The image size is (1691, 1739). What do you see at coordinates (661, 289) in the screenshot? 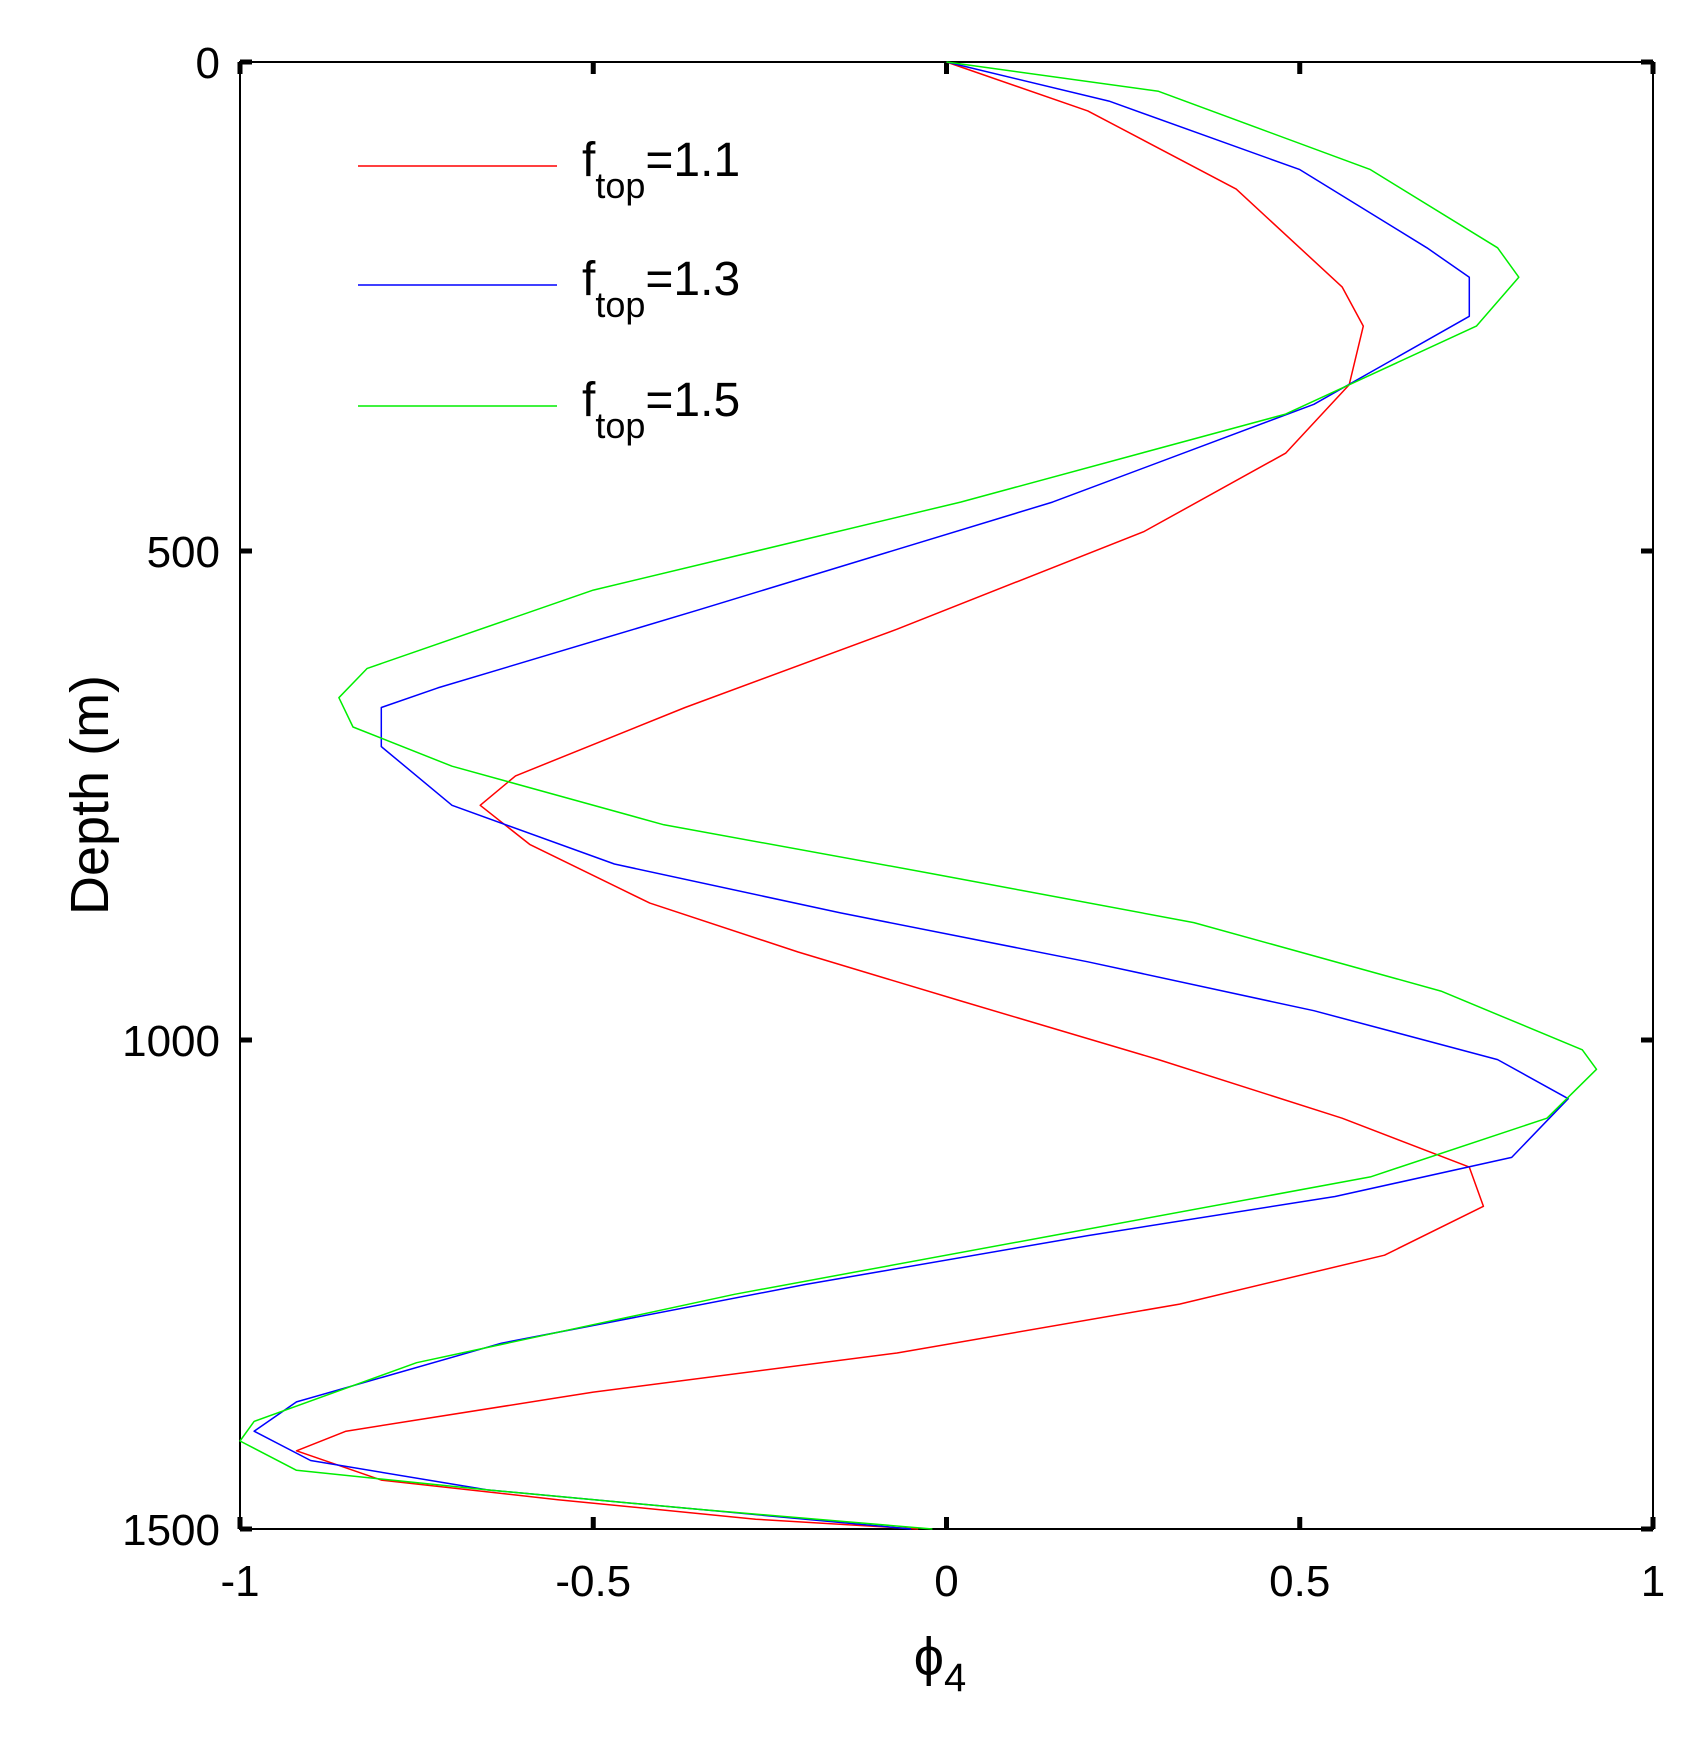
I see `legend-label-2: ftop=1.3` at bounding box center [661, 289].